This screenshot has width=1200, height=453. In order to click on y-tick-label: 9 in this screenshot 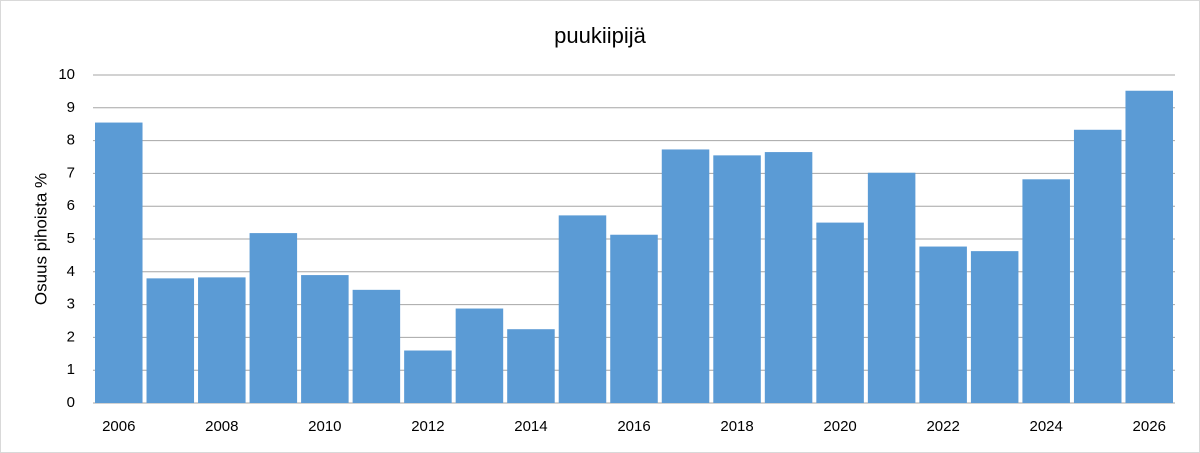, I will do `click(71, 107)`.